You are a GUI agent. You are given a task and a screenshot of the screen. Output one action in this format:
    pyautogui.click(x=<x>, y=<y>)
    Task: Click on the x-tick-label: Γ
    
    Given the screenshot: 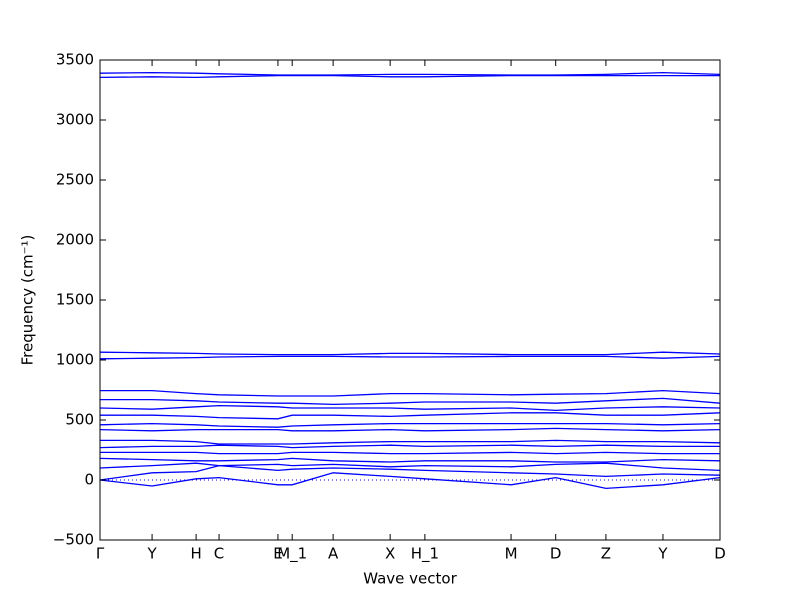 What is the action you would take?
    pyautogui.click(x=100, y=554)
    